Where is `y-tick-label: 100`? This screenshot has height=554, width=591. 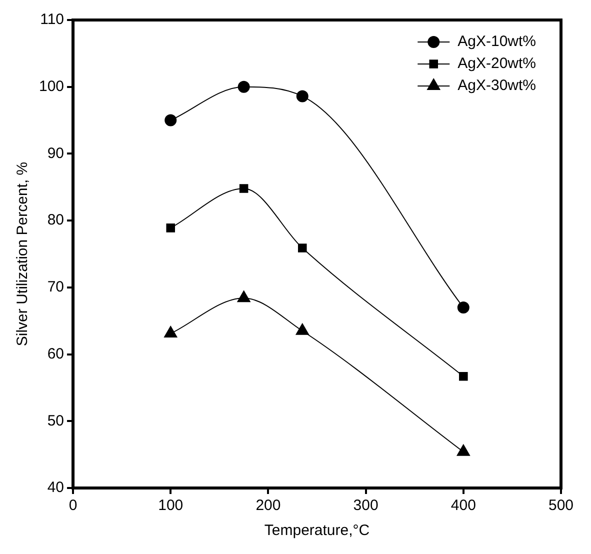
y-tick-label: 100 is located at coordinates (51, 86).